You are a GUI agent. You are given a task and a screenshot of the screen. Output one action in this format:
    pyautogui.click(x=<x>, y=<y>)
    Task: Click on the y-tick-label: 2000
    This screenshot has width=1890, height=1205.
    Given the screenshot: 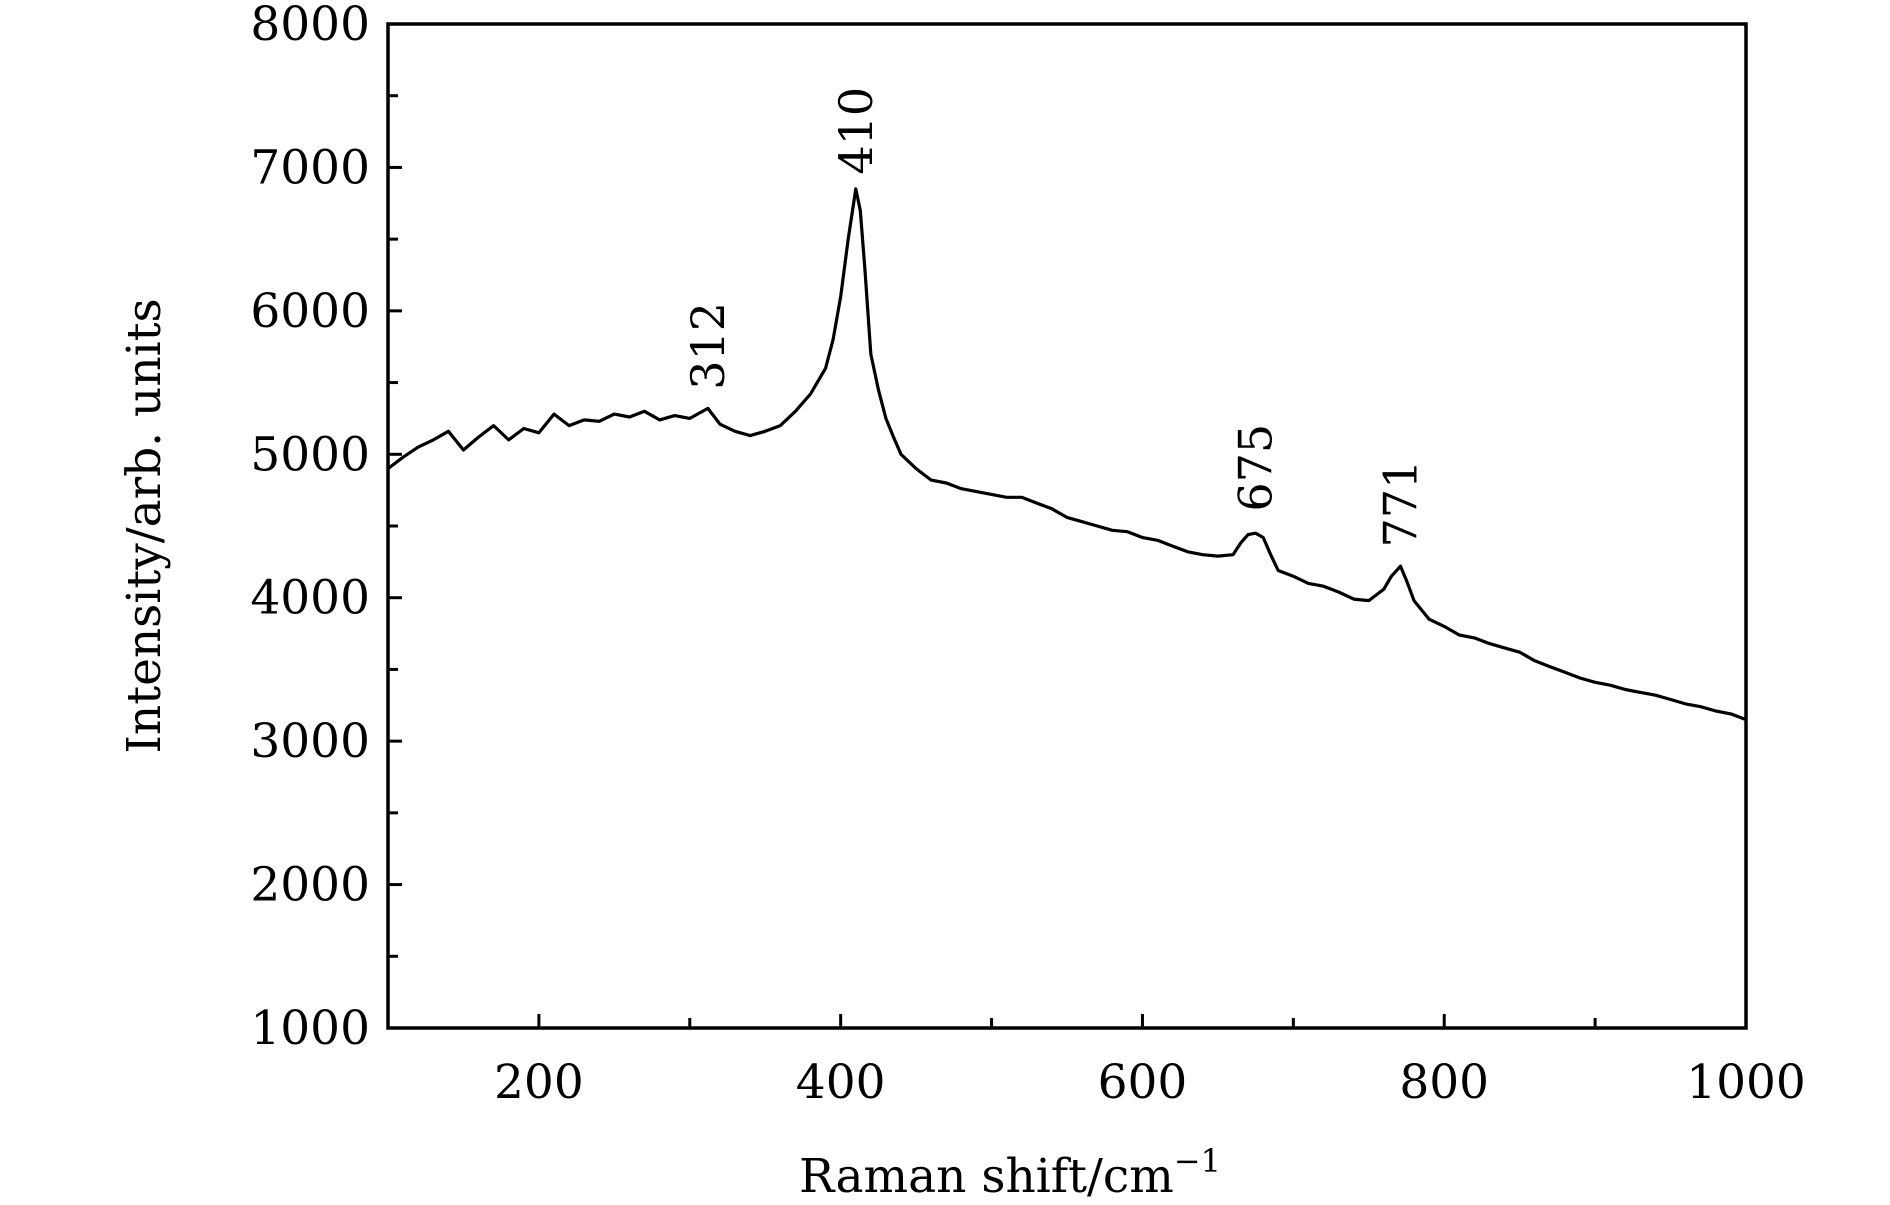 What is the action you would take?
    pyautogui.click(x=310, y=885)
    